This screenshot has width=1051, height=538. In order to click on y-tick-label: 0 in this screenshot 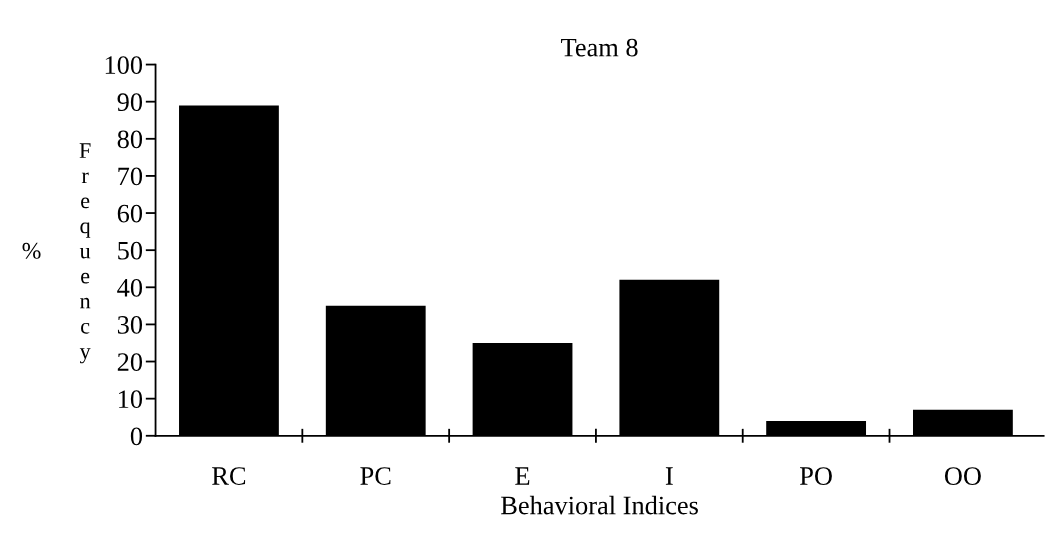, I will do `click(136, 436)`.